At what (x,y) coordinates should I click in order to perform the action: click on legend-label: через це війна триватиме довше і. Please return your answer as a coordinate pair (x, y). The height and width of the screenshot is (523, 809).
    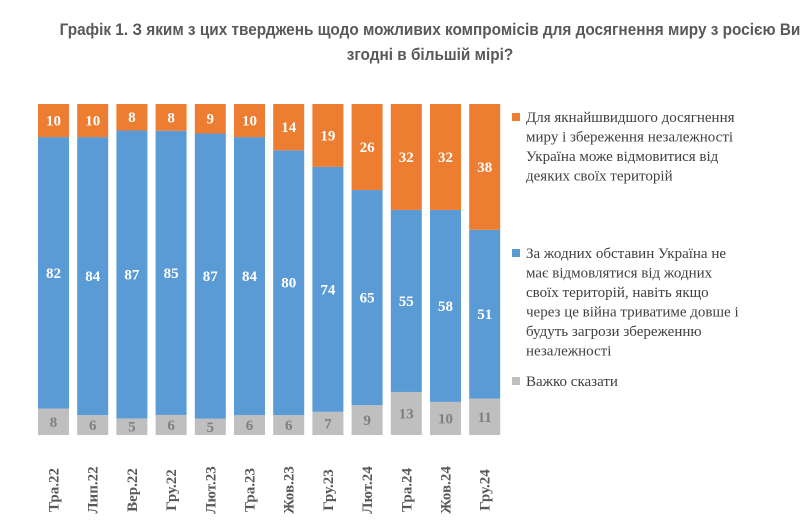
    Looking at the image, I should click on (632, 313).